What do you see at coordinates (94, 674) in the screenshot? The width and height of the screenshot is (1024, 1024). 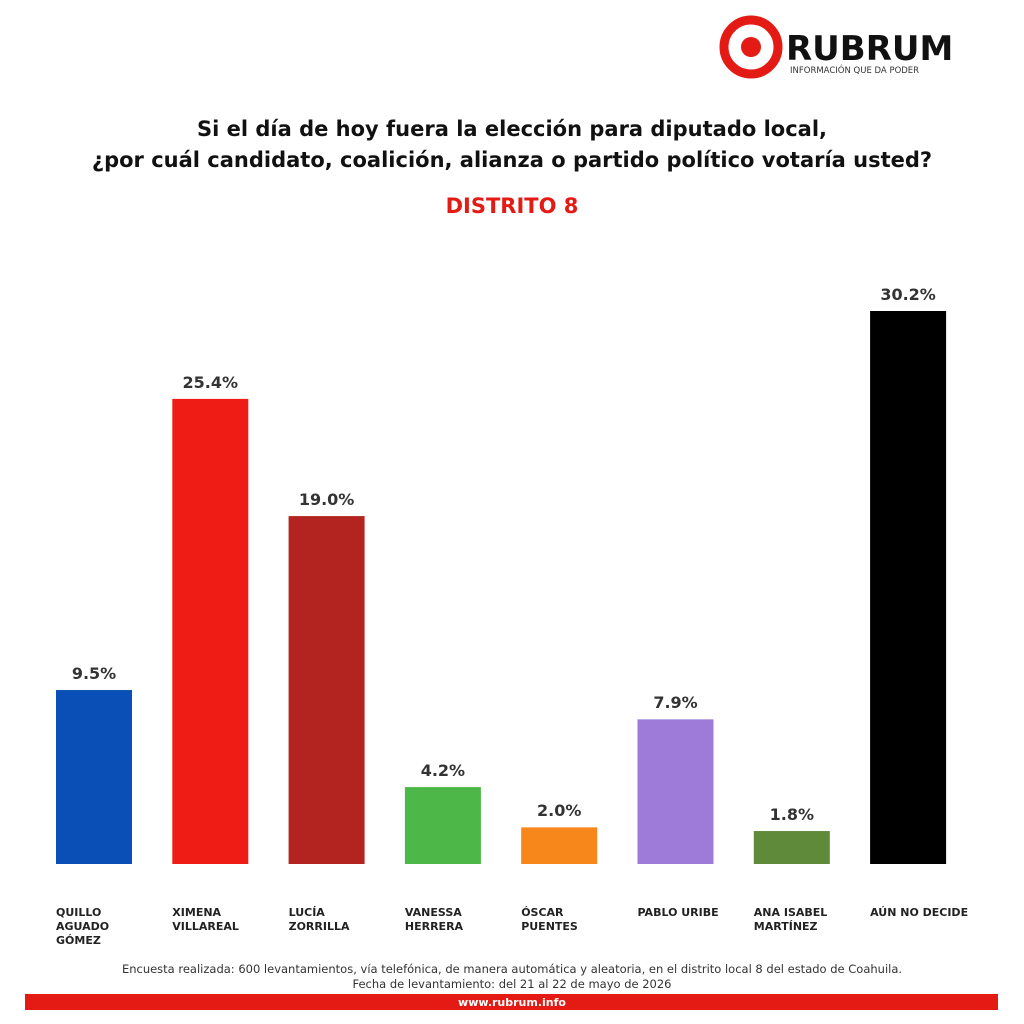 I see `value-label: 9.5%` at bounding box center [94, 674].